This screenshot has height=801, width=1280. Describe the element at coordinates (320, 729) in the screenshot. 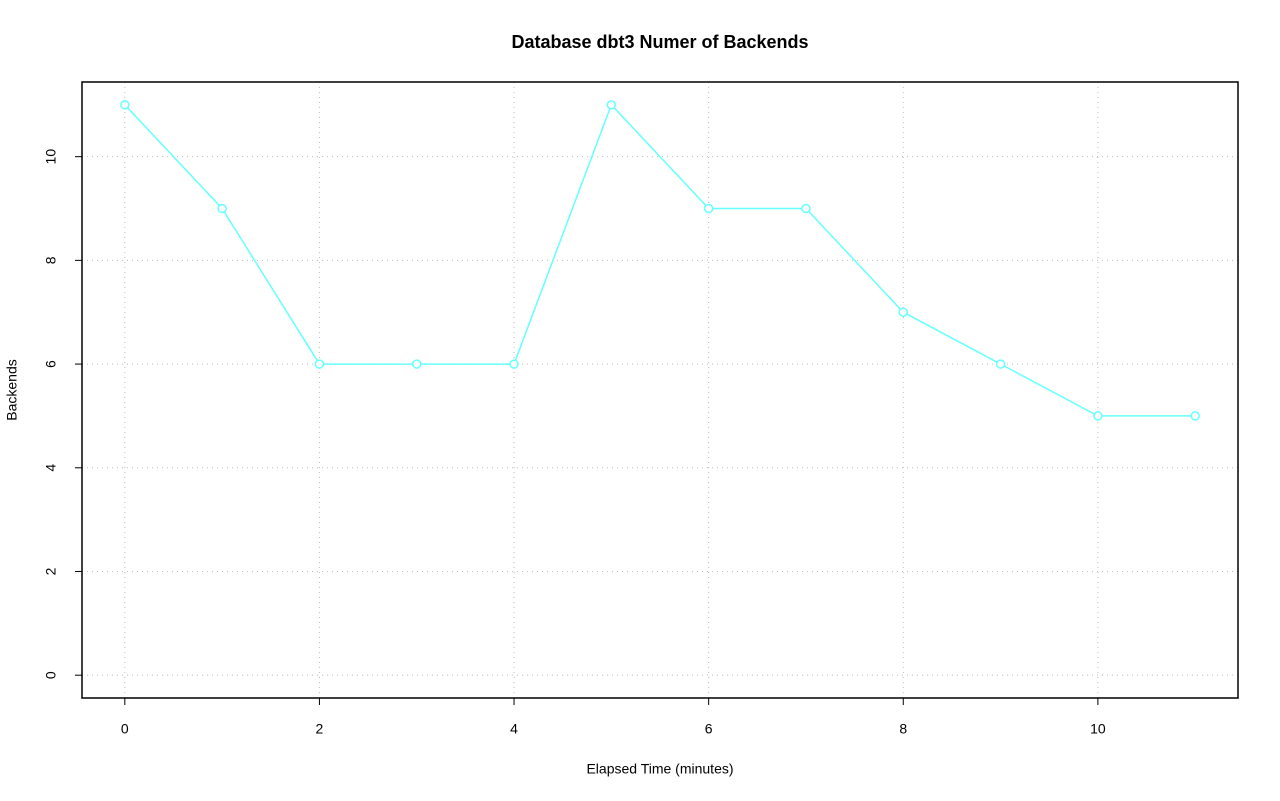

I see `x-tick-label: 2` at that location.